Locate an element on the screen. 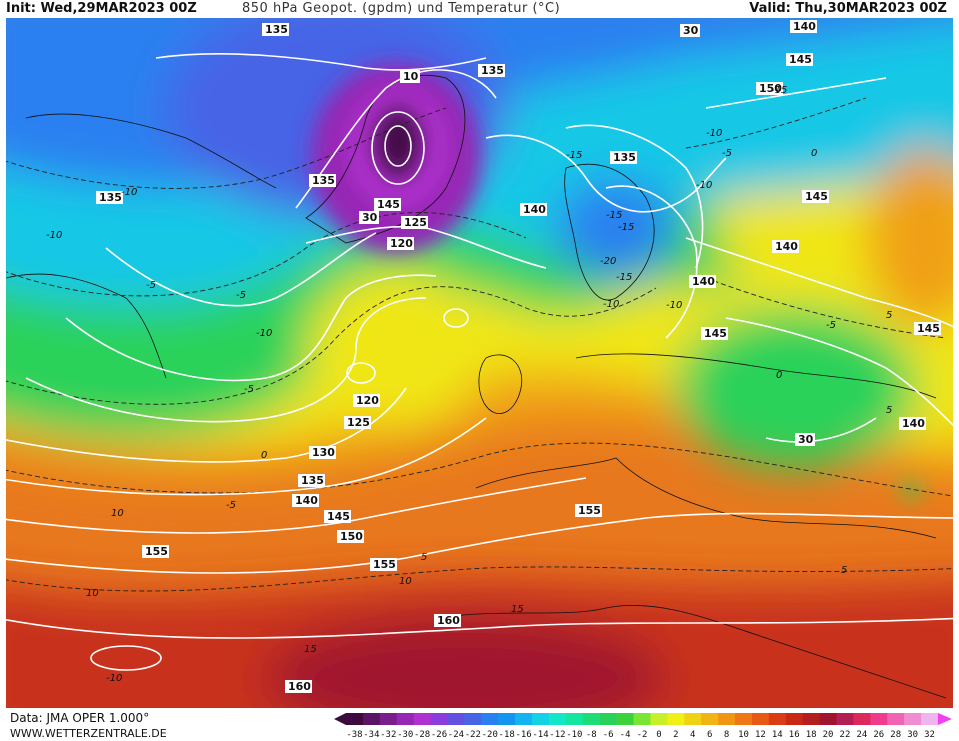 This screenshot has width=959, height=741. colorbar-tick-label: 2 is located at coordinates (675, 735).